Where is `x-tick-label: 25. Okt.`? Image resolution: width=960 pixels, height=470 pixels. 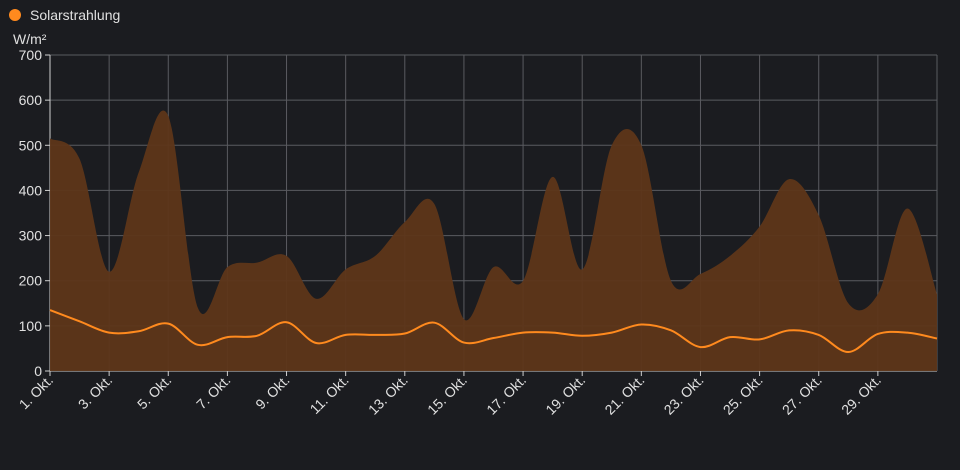 x-tick-label: 25. Okt. is located at coordinates (743, 395).